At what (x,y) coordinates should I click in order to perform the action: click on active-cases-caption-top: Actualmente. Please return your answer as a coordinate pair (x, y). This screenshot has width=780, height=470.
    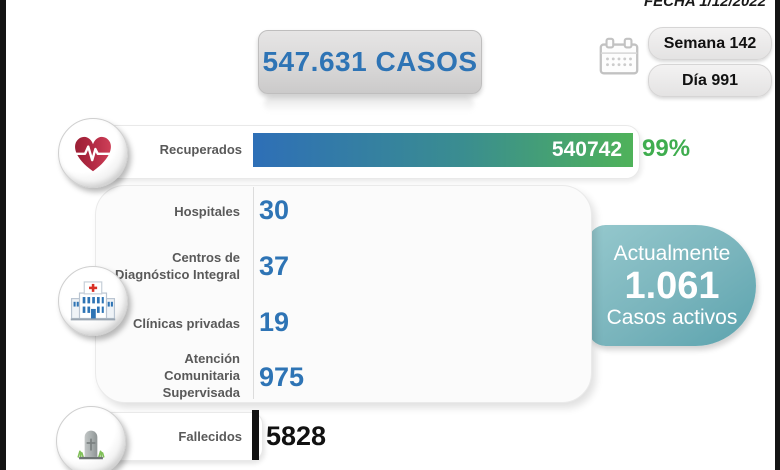
    Looking at the image, I should click on (672, 253).